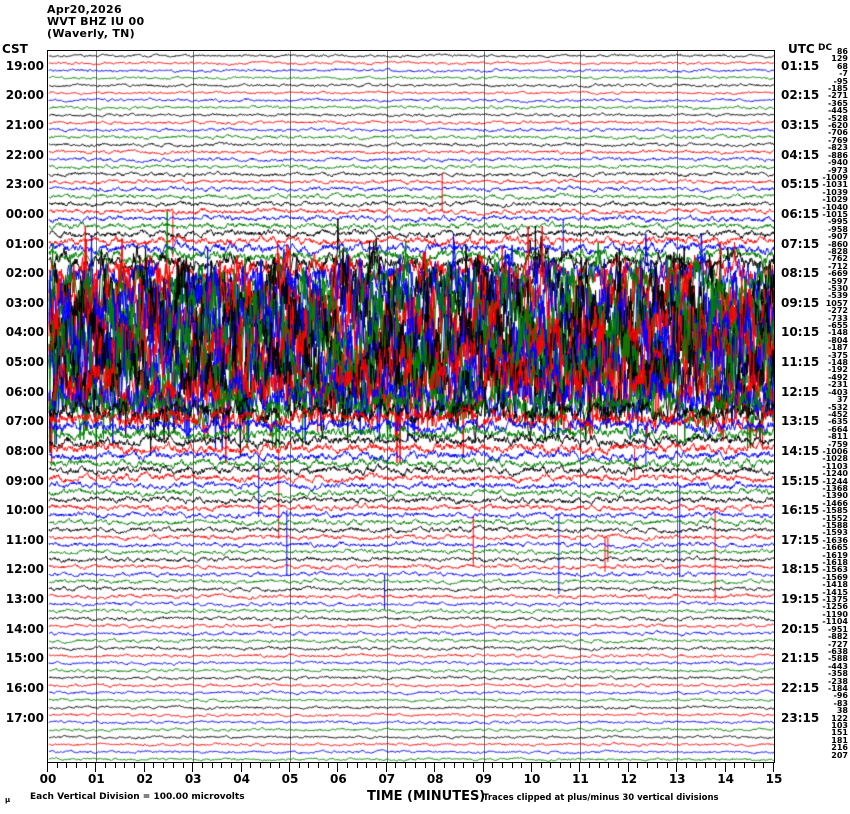 This screenshot has height=814, width=850. I want to click on dc-value: -1009, so click(835, 177).